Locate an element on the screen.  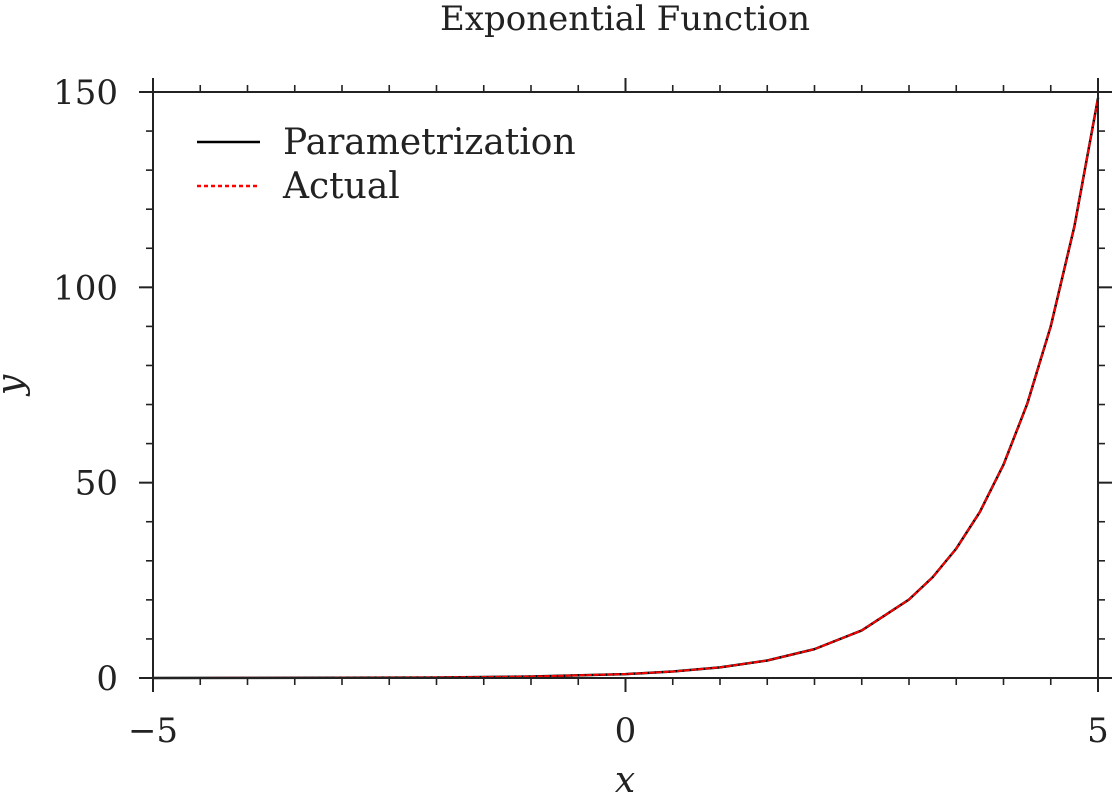
x-axis-label: x is located at coordinates (625, 780).